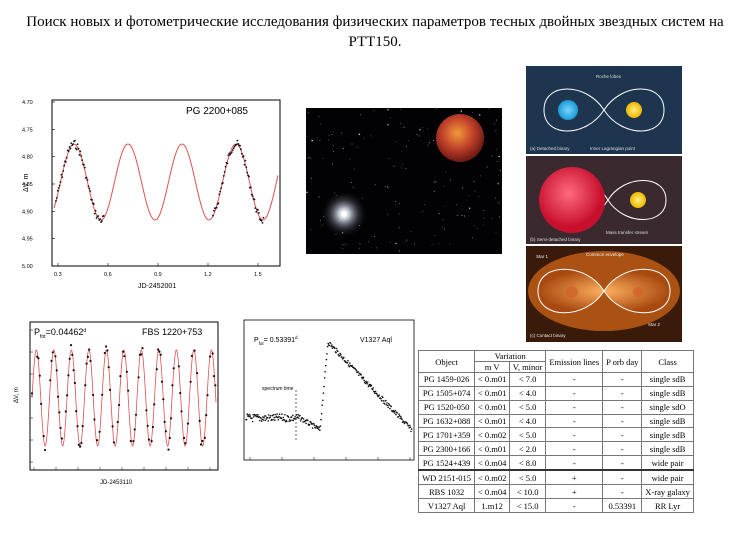  What do you see at coordinates (217, 111) in the screenshot?
I see `object-label: PG 2200+085` at bounding box center [217, 111].